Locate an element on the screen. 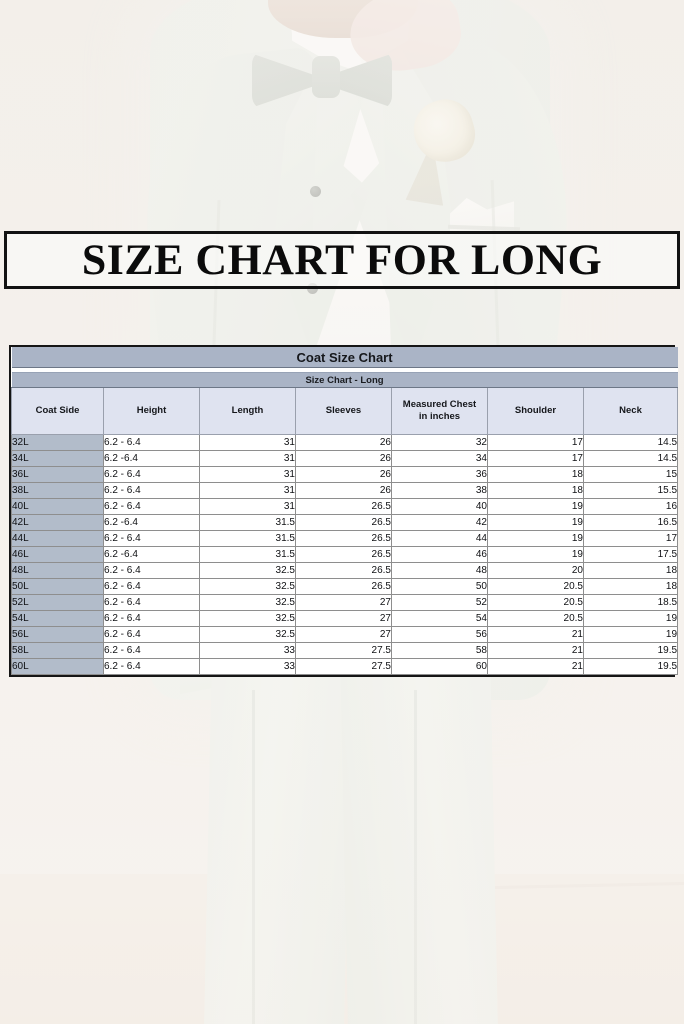 Image resolution: width=684 pixels, height=1024 pixels. cell-measured-chest: 38 is located at coordinates (439, 490).